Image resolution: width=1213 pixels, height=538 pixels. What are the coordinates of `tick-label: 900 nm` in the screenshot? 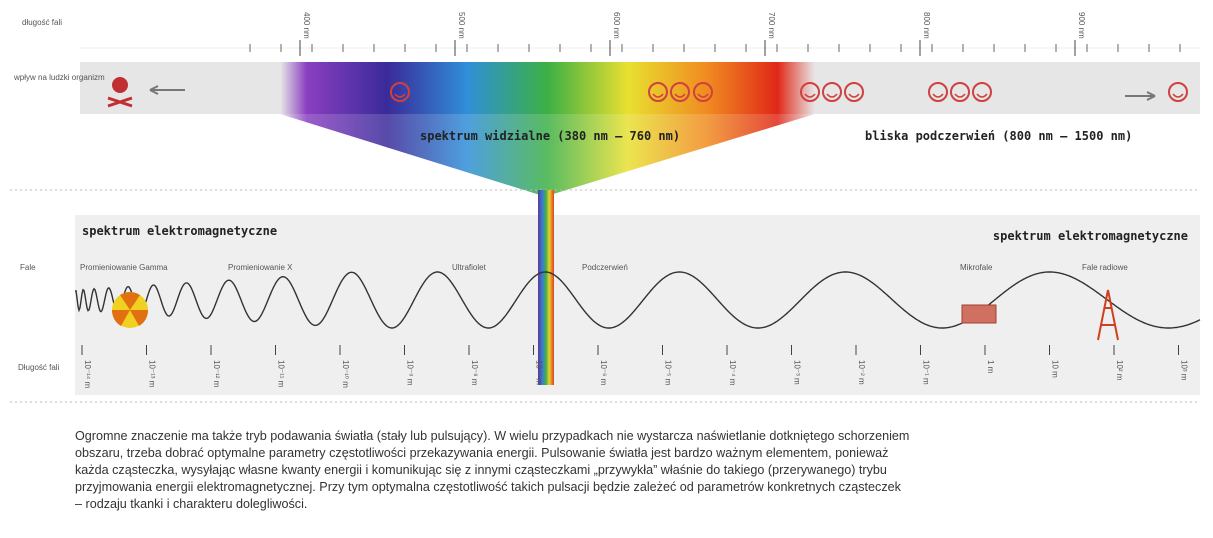 It's located at (1081, 25).